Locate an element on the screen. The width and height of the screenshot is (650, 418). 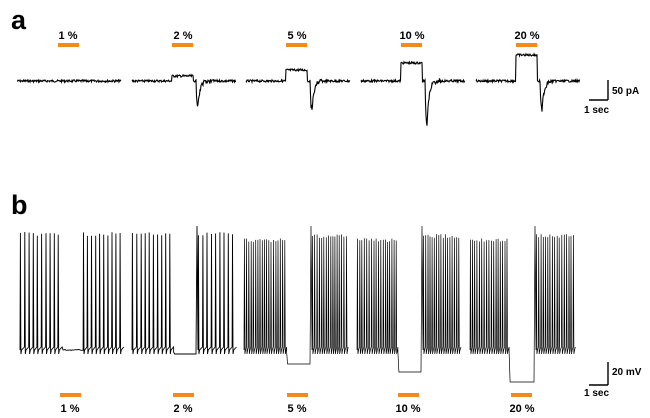
panel-b-scalebar-amplitude: 20 mV is located at coordinates (627, 372).